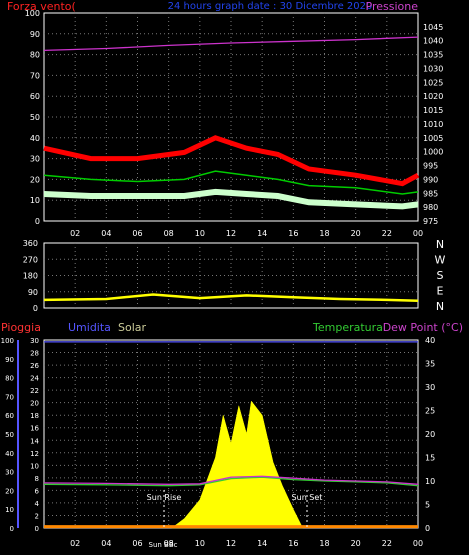  Describe the element at coordinates (430, 434) in the screenshot. I see `temperature-ticks: 0 5 10 15 20 25 30 35 40` at that location.